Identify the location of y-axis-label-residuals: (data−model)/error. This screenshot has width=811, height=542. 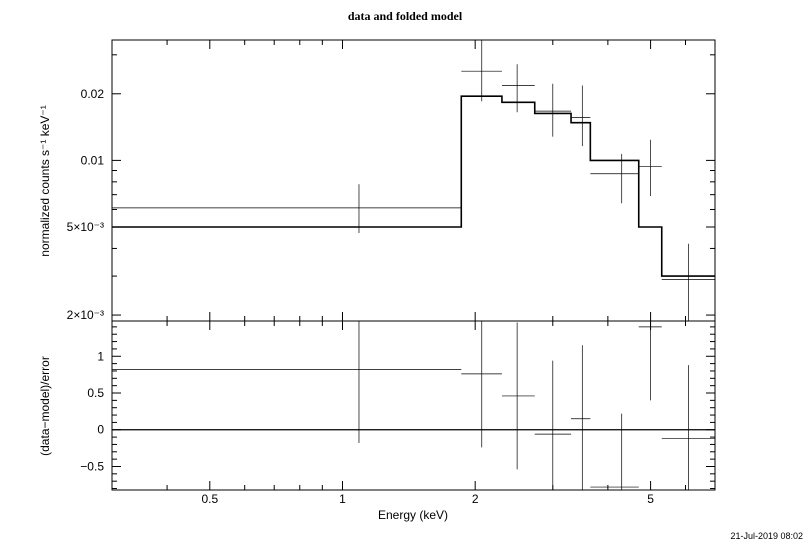
(45, 406).